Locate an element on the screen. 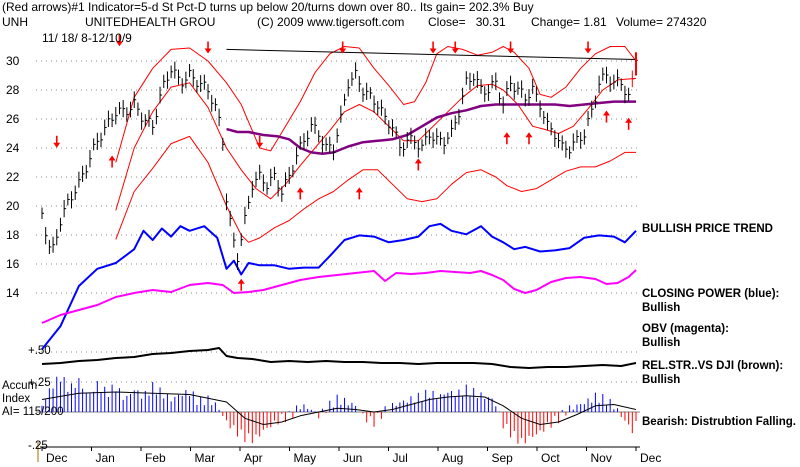 The height and width of the screenshot is (467, 800). x-tick-label: Feb is located at coordinates (155, 458).